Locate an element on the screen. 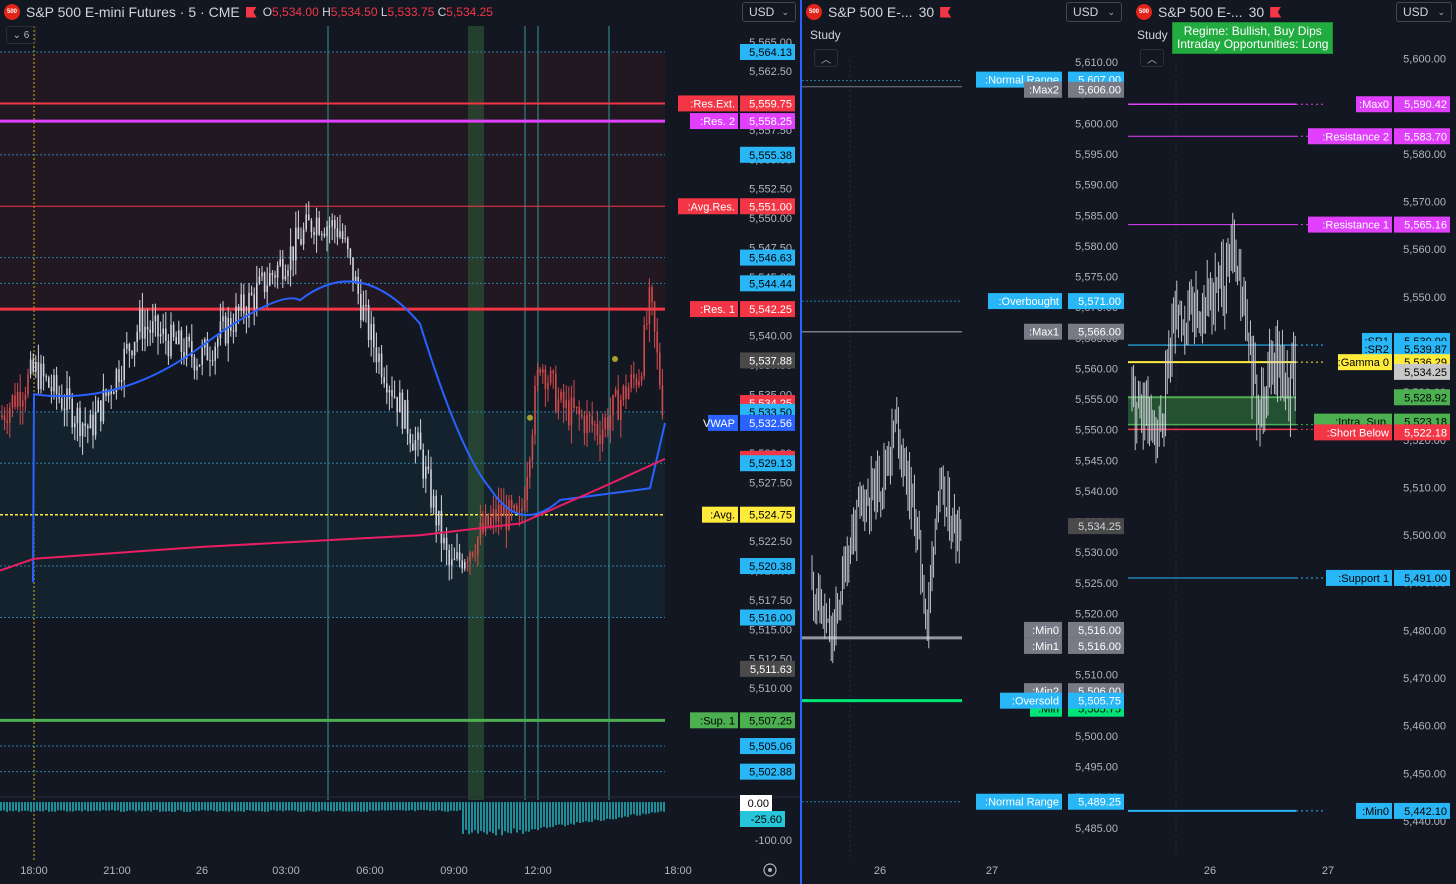 The image size is (1456, 884). right-currency-select: USD ⌄ is located at coordinates (1424, 12).